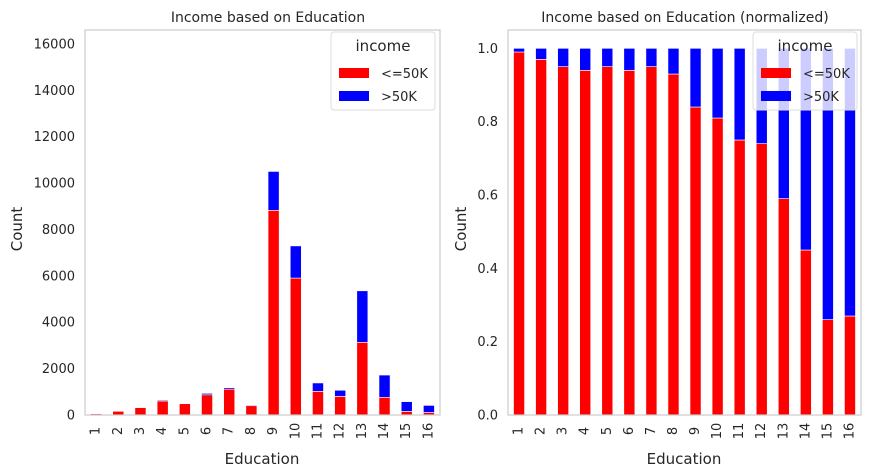 Image resolution: width=871 pixels, height=476 pixels. Describe the element at coordinates (71, 416) in the screenshot. I see `y-tick-label: 0` at that location.